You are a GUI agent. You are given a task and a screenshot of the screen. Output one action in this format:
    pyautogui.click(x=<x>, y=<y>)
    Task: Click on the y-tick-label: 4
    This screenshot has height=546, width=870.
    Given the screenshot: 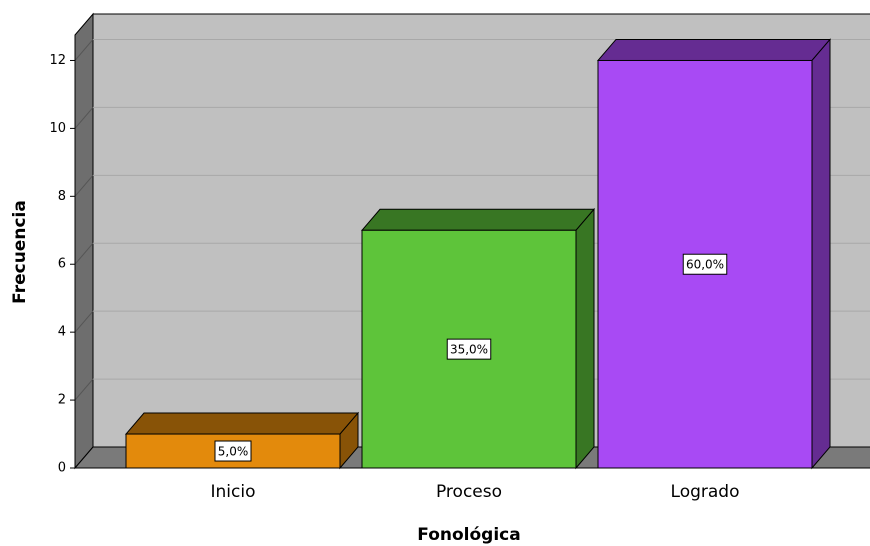 What is the action you would take?
    pyautogui.click(x=62, y=332)
    